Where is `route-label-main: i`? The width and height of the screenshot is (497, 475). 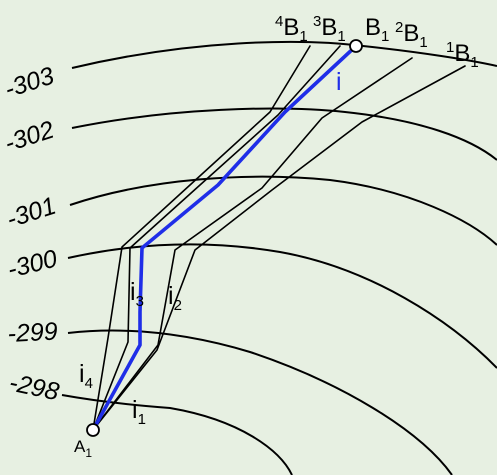 route-label-main: i is located at coordinates (339, 82).